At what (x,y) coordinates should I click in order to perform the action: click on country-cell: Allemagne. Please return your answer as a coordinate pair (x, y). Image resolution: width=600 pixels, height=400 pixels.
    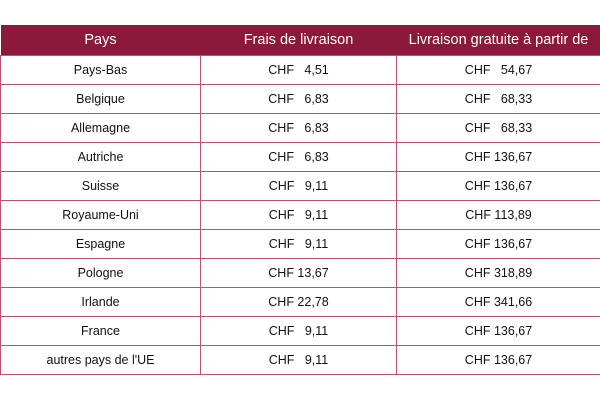
    Looking at the image, I should click on (100, 128).